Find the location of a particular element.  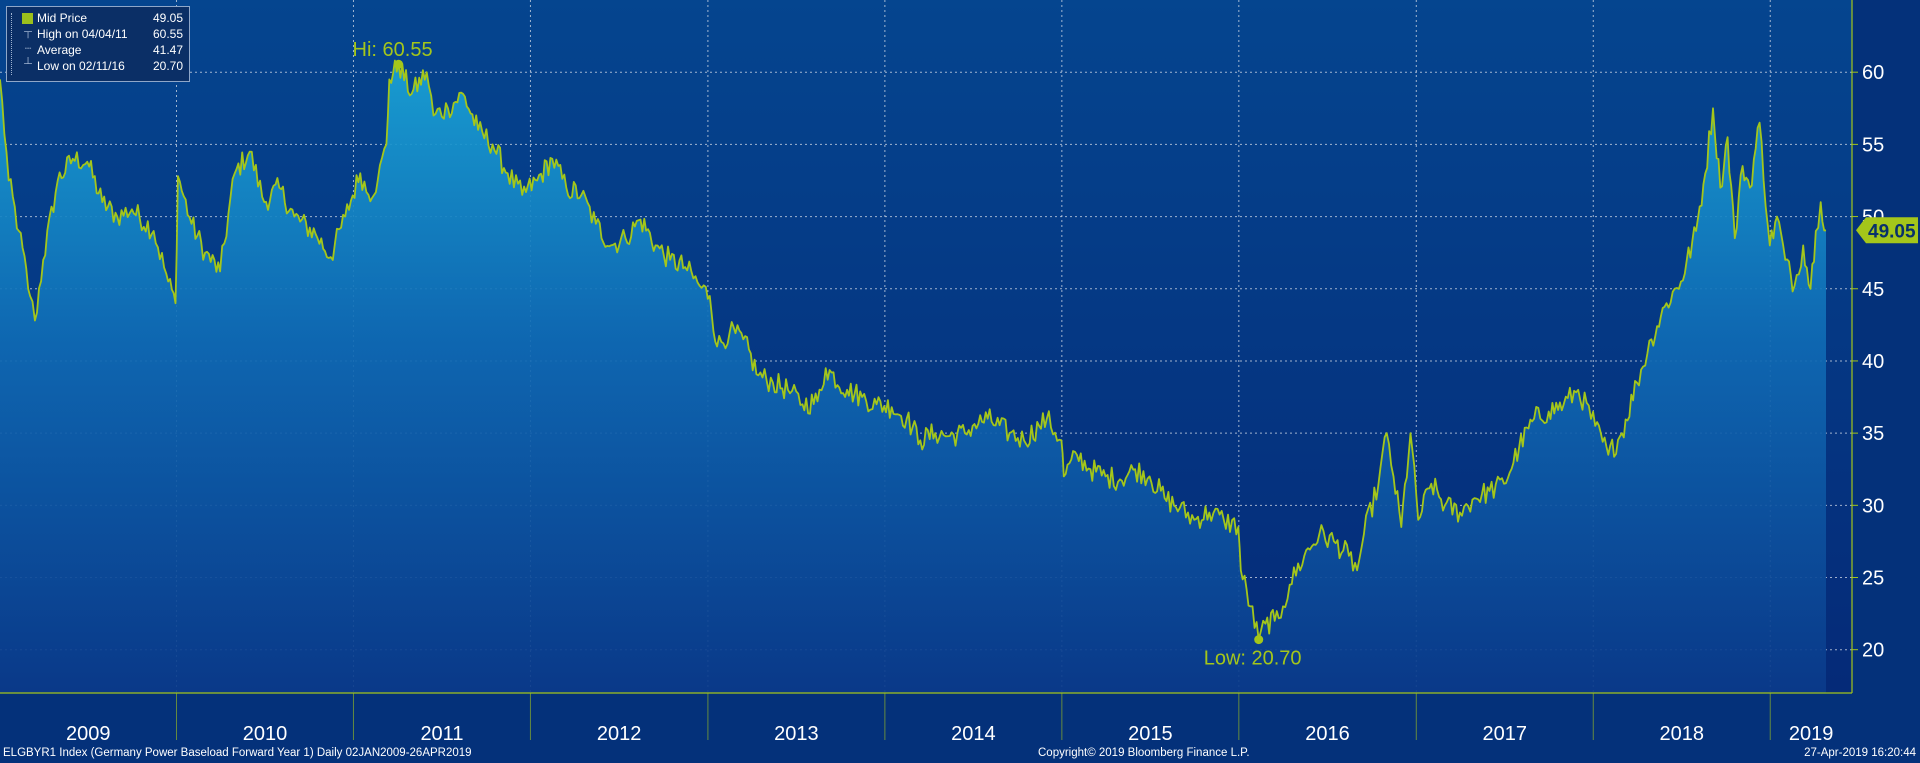

x-tick-label: 2018 is located at coordinates (1682, 734).